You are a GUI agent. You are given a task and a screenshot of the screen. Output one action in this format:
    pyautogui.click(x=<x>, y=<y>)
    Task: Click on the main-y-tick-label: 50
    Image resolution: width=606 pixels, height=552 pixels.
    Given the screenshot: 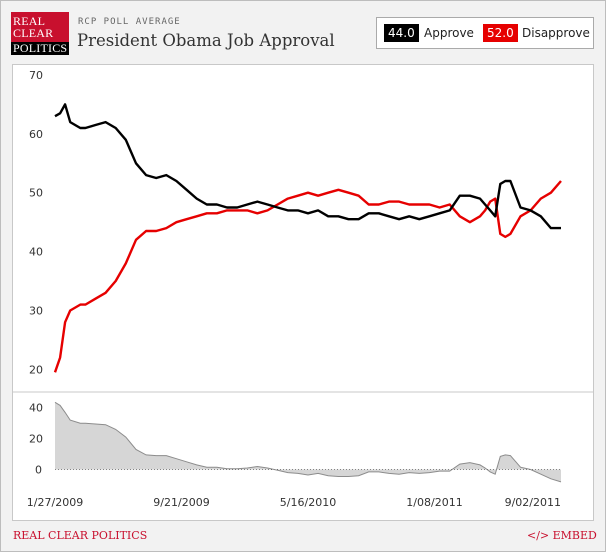 What is the action you would take?
    pyautogui.click(x=36, y=193)
    